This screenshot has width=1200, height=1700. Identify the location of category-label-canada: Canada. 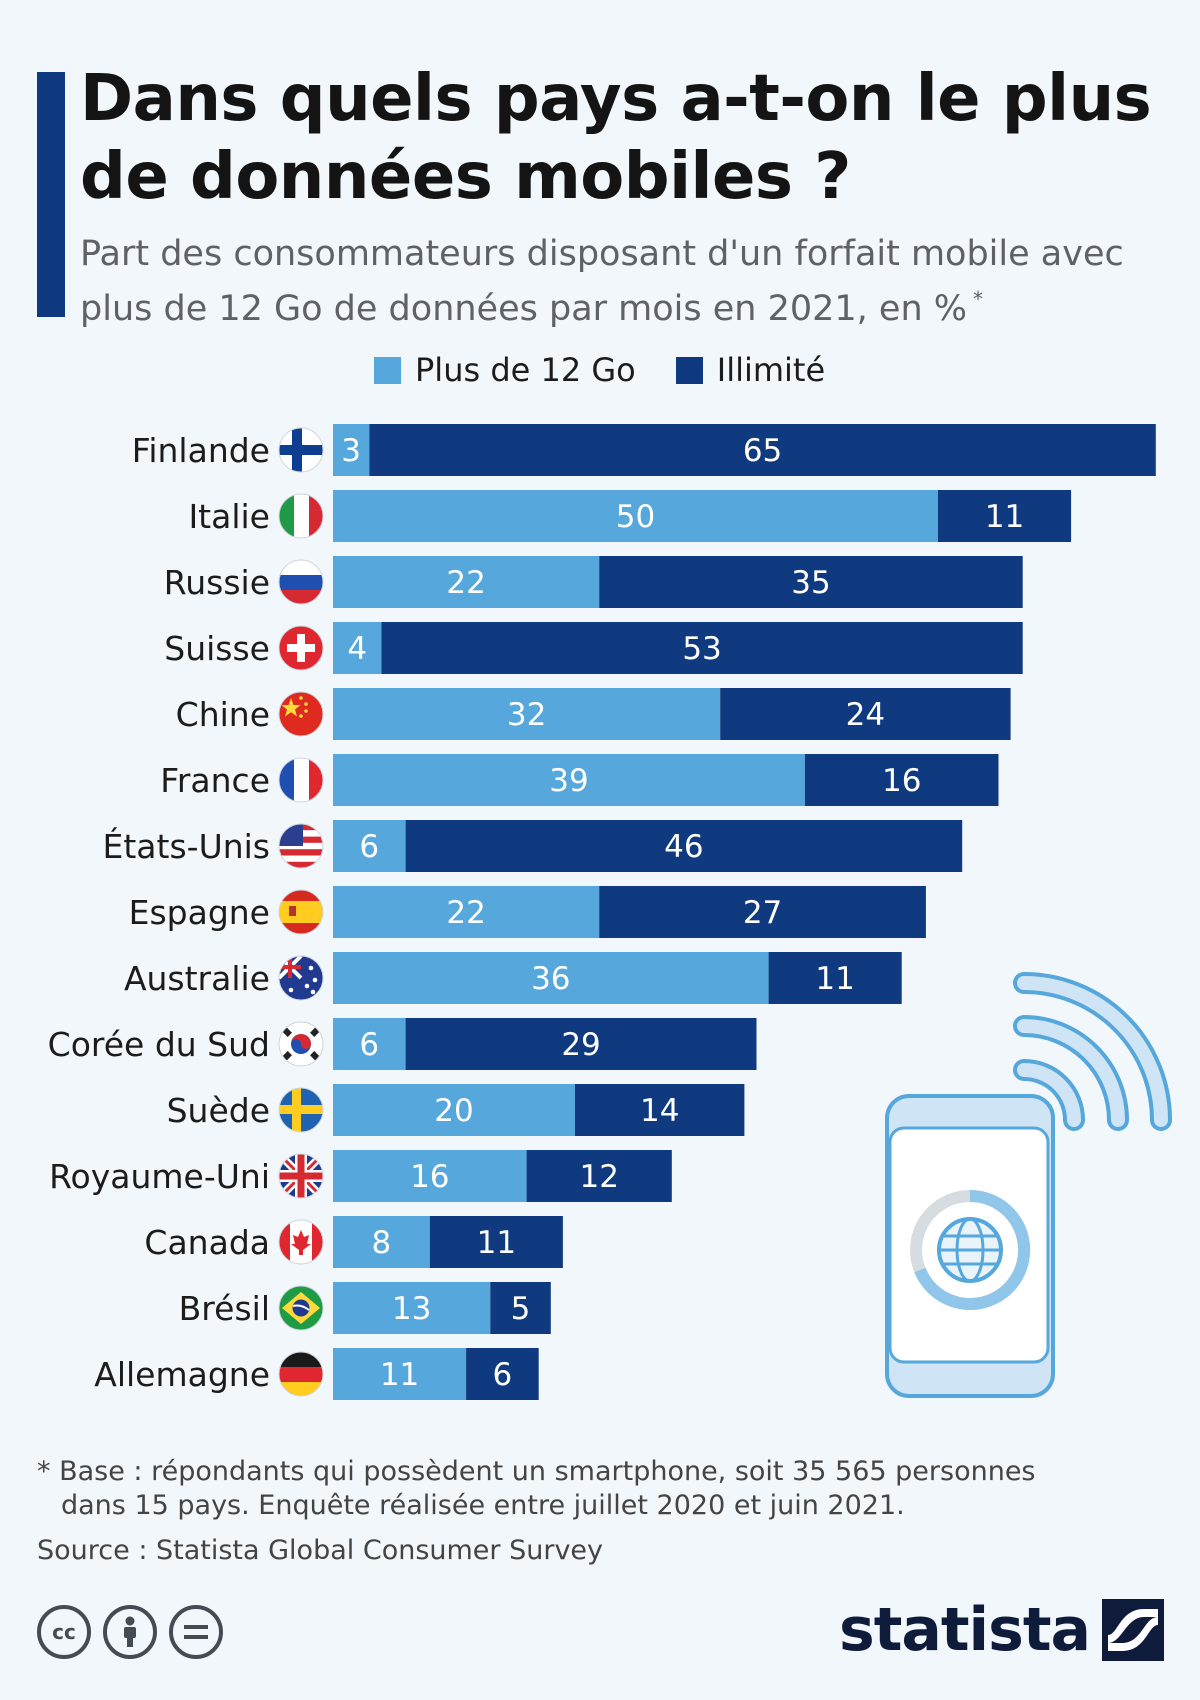
(207, 1242).